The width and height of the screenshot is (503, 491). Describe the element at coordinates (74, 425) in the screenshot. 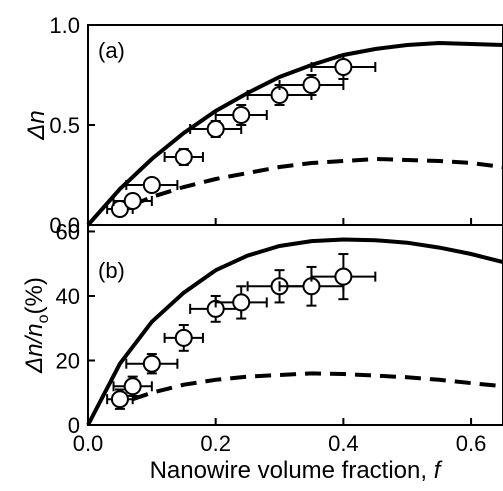

I see `panel-b-ytick-label: 0` at that location.